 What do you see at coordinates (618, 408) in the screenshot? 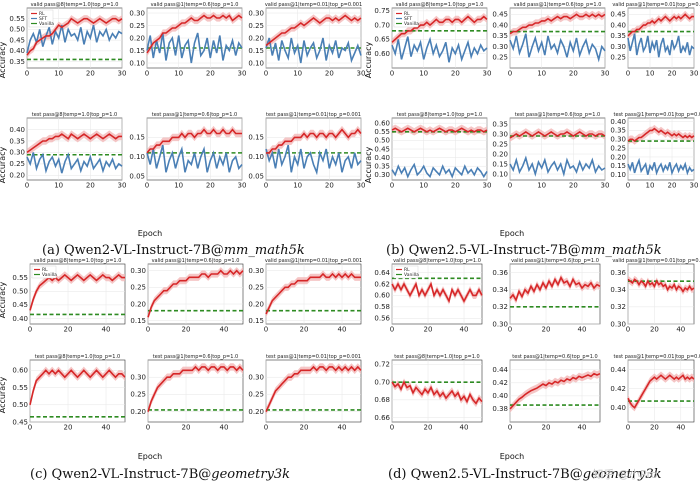
I see `y-tick-label: 0.40` at bounding box center [618, 408].